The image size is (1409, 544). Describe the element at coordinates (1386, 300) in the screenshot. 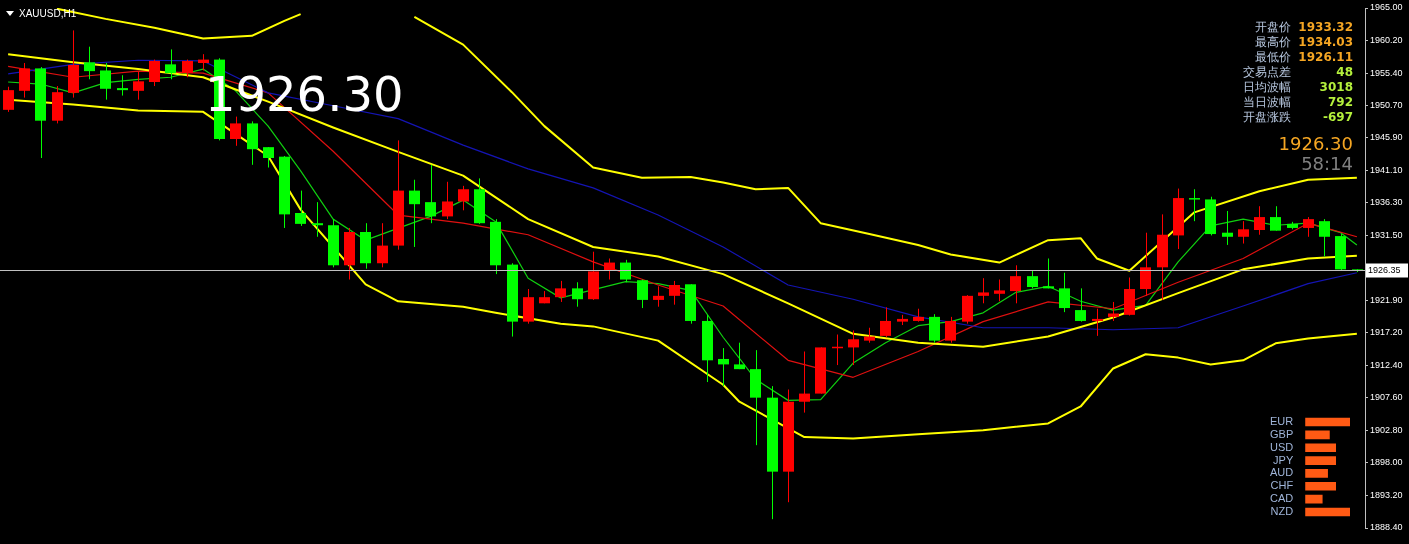

I see `y-tick-label: 1921.90` at that location.